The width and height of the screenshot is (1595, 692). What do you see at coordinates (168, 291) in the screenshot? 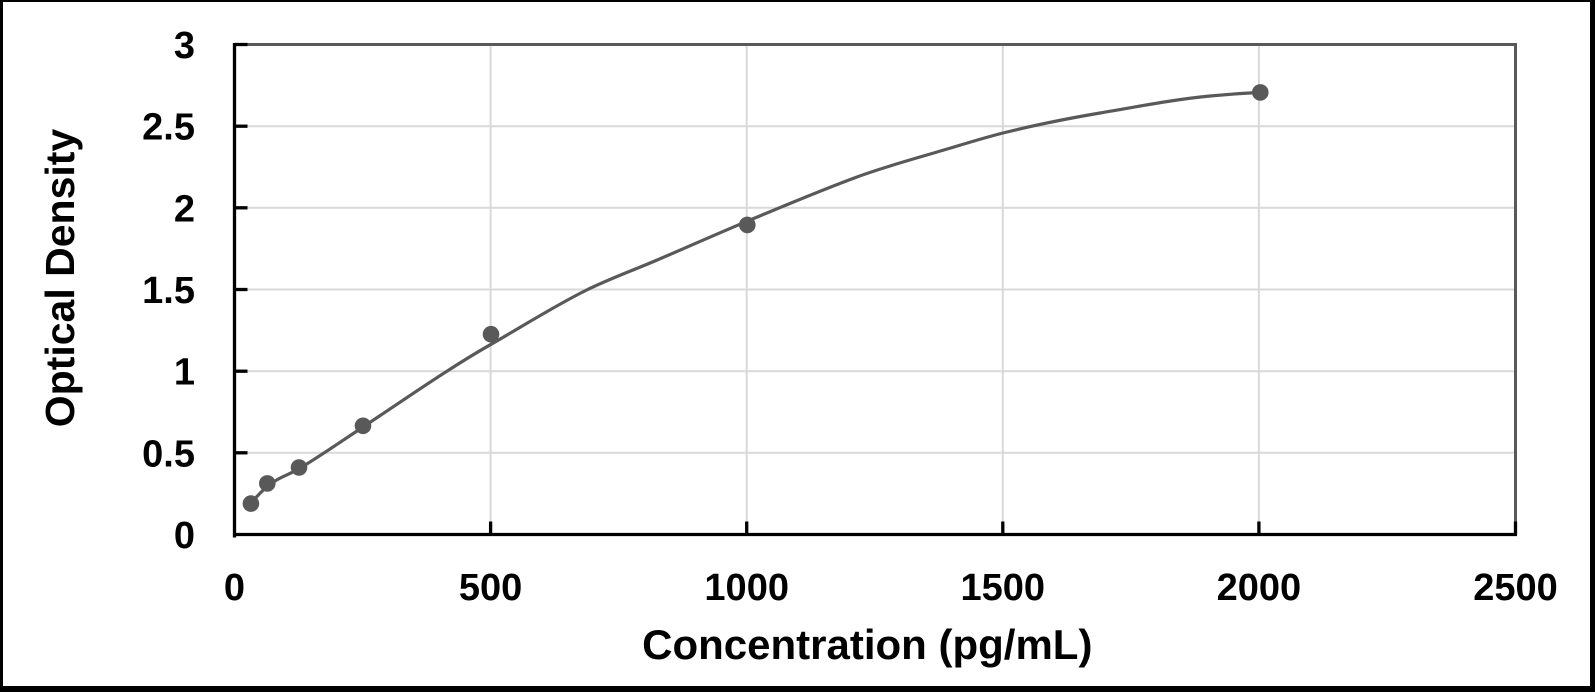
I see `svg-text: 1.5` at bounding box center [168, 291].